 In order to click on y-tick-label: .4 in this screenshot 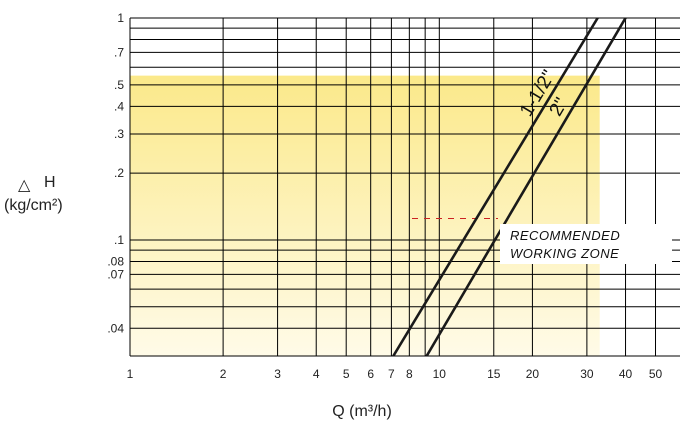, I will do `click(119, 106)`.